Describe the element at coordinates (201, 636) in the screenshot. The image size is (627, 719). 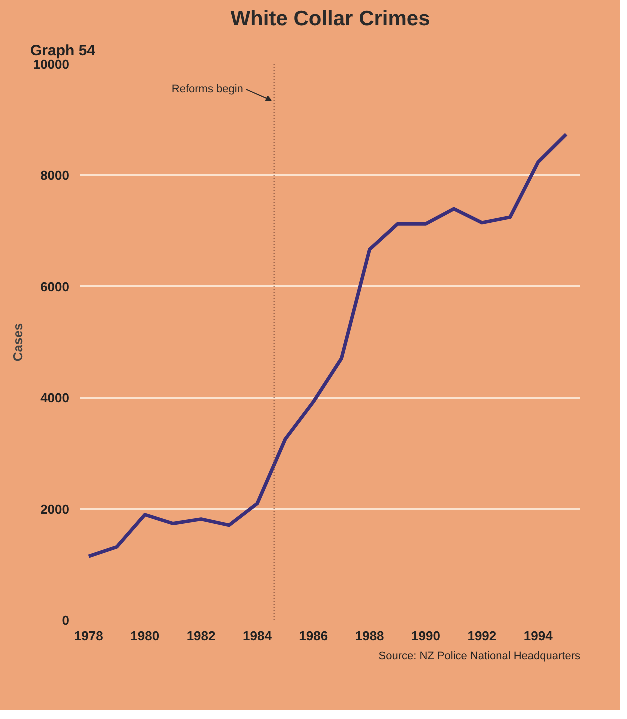
I see `x-tick-label: 1982` at that location.